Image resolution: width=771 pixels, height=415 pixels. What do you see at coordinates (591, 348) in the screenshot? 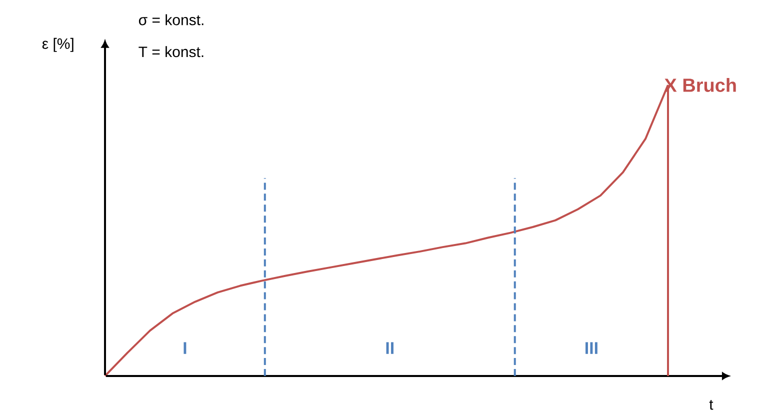
I see `annotation: III` at bounding box center [591, 348].